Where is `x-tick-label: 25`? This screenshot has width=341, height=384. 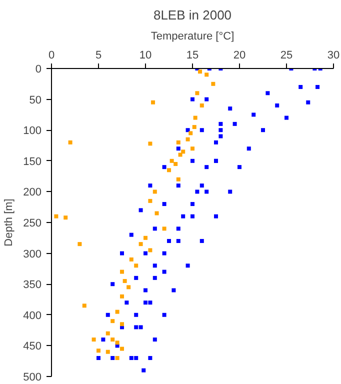 x-tick-label: 25 is located at coordinates (286, 56).